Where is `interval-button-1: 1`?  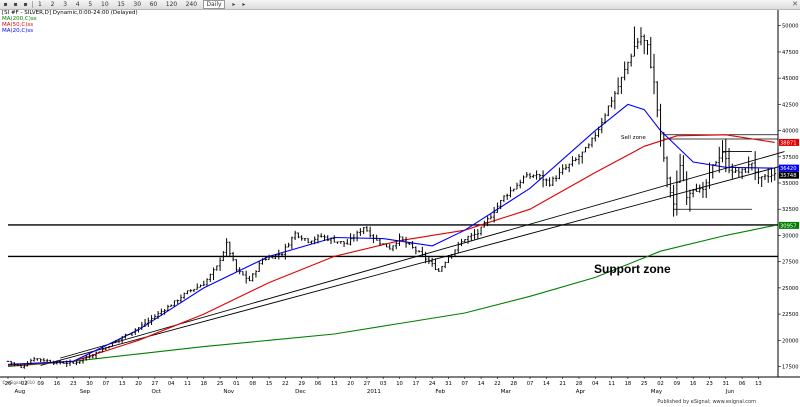 interval-button-1: 1 is located at coordinates (40, 4).